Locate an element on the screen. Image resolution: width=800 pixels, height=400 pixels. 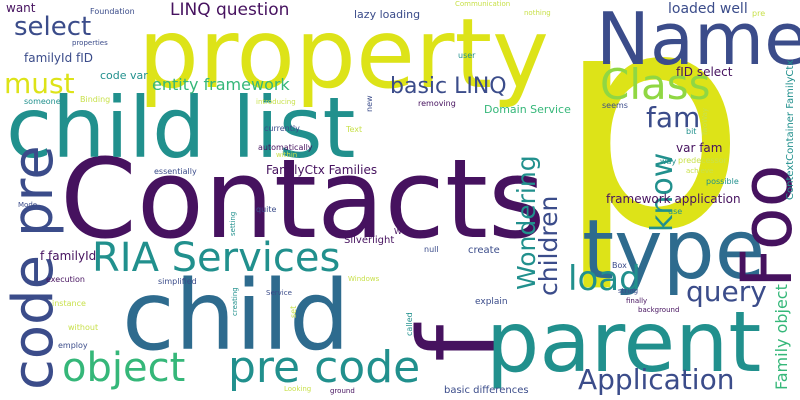
word-lazy-loading: lazy loading is located at coordinates (387, 14).